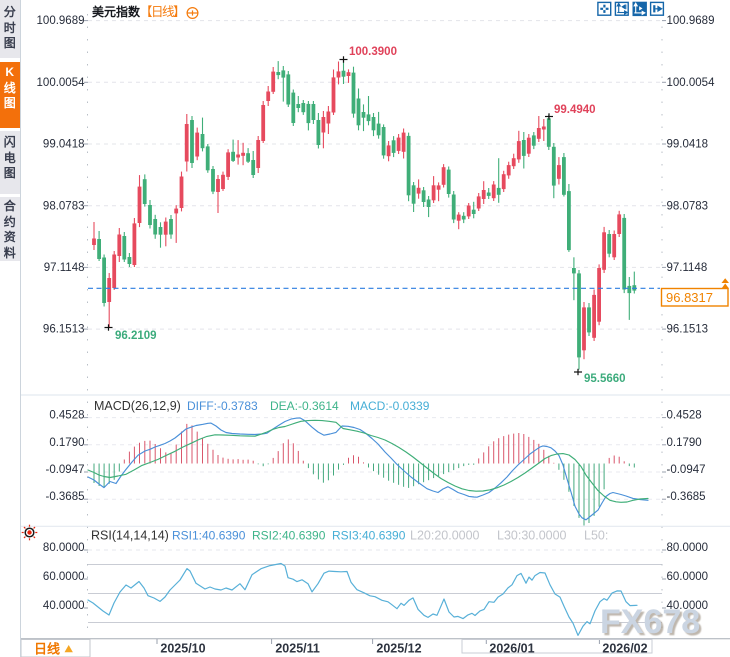 This screenshot has width=730, height=657. What do you see at coordinates (136, 336) in the screenshot?
I see `svg-text: 96.2109` at bounding box center [136, 336].